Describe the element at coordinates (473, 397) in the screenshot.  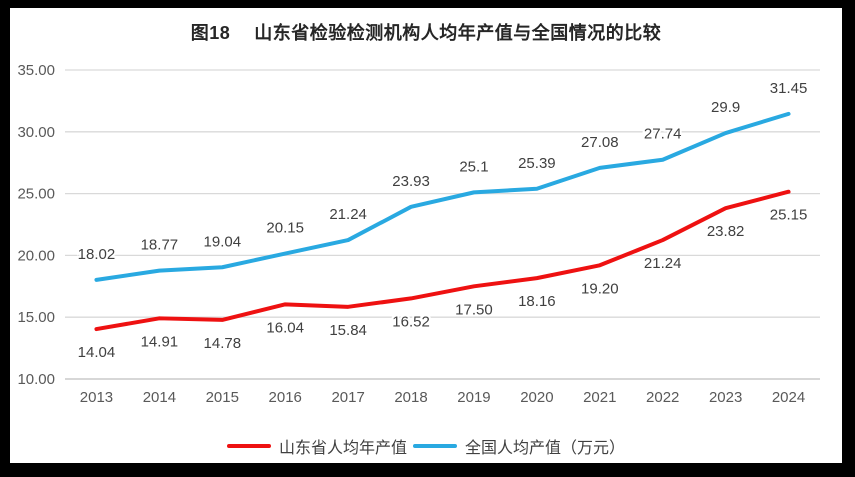
I see `x-axis-label: 2019` at that location.